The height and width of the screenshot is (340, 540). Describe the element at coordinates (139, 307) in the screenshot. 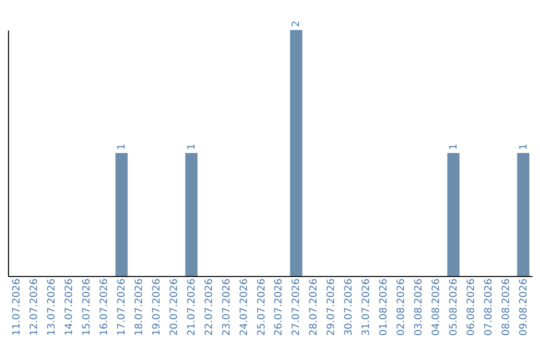

I see `x-tick-label: 18.07.2026` at that location.